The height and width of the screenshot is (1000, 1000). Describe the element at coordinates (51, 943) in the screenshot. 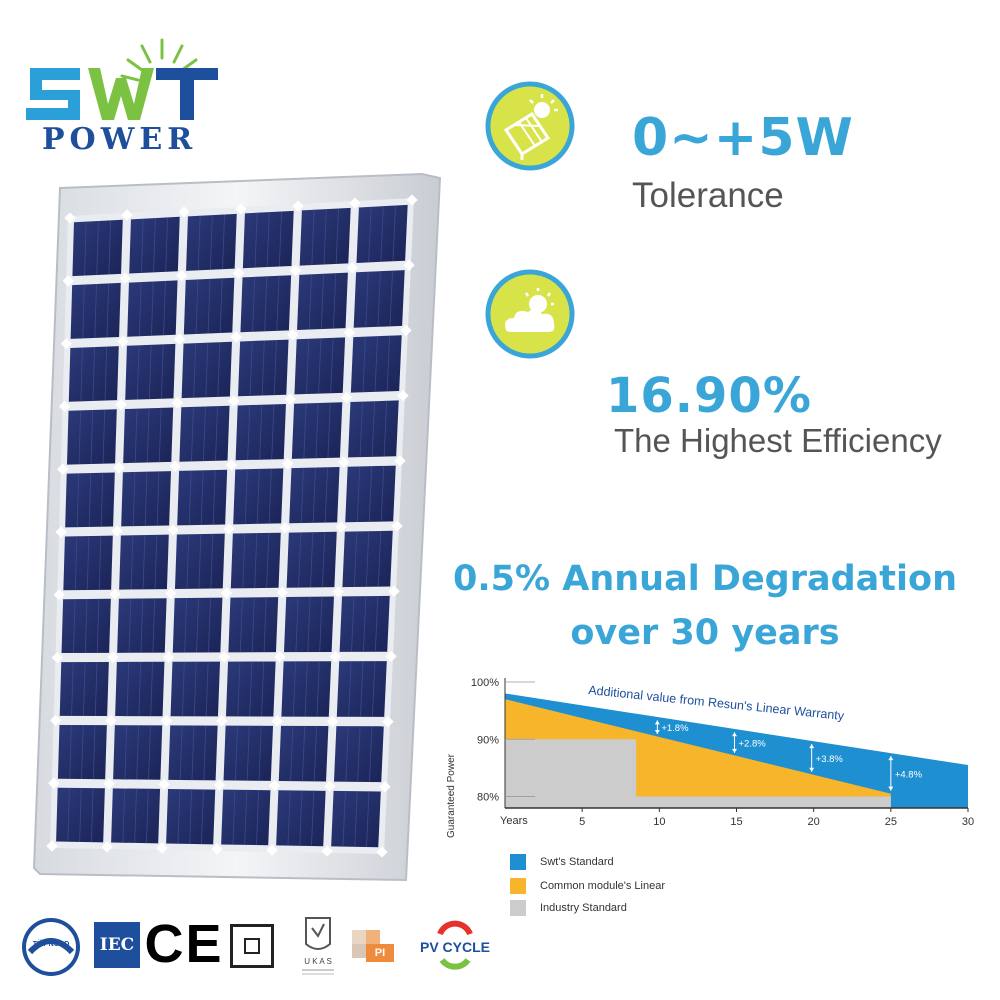

I see `tuv-nord-label: TÜV NORD` at that location.